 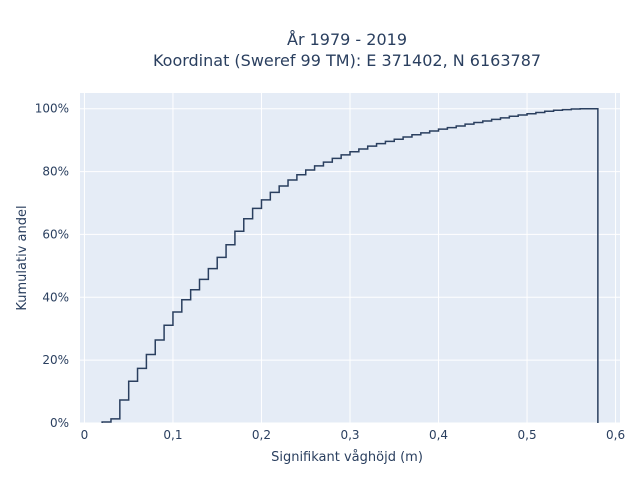 I want to click on y-tick-label: 80%, so click(x=55, y=172).